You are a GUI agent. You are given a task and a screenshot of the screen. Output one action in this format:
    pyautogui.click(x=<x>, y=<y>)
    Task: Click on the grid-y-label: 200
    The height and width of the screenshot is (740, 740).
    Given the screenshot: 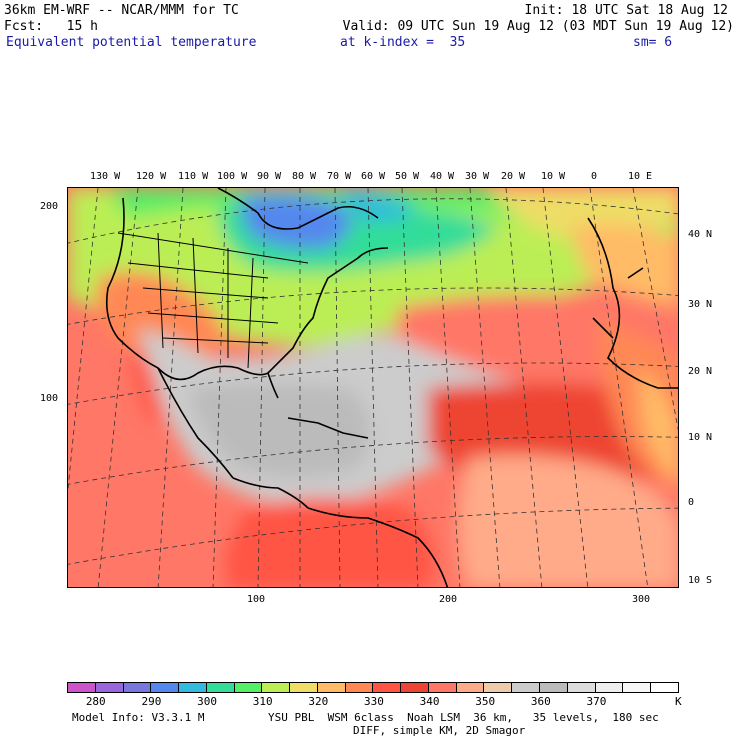 What is the action you would take?
    pyautogui.click(x=49, y=206)
    